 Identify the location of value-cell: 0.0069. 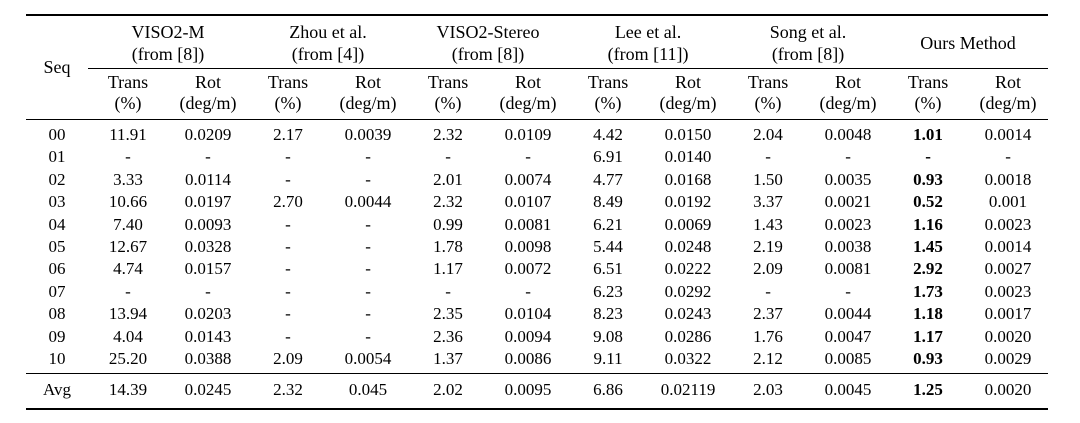
(688, 224).